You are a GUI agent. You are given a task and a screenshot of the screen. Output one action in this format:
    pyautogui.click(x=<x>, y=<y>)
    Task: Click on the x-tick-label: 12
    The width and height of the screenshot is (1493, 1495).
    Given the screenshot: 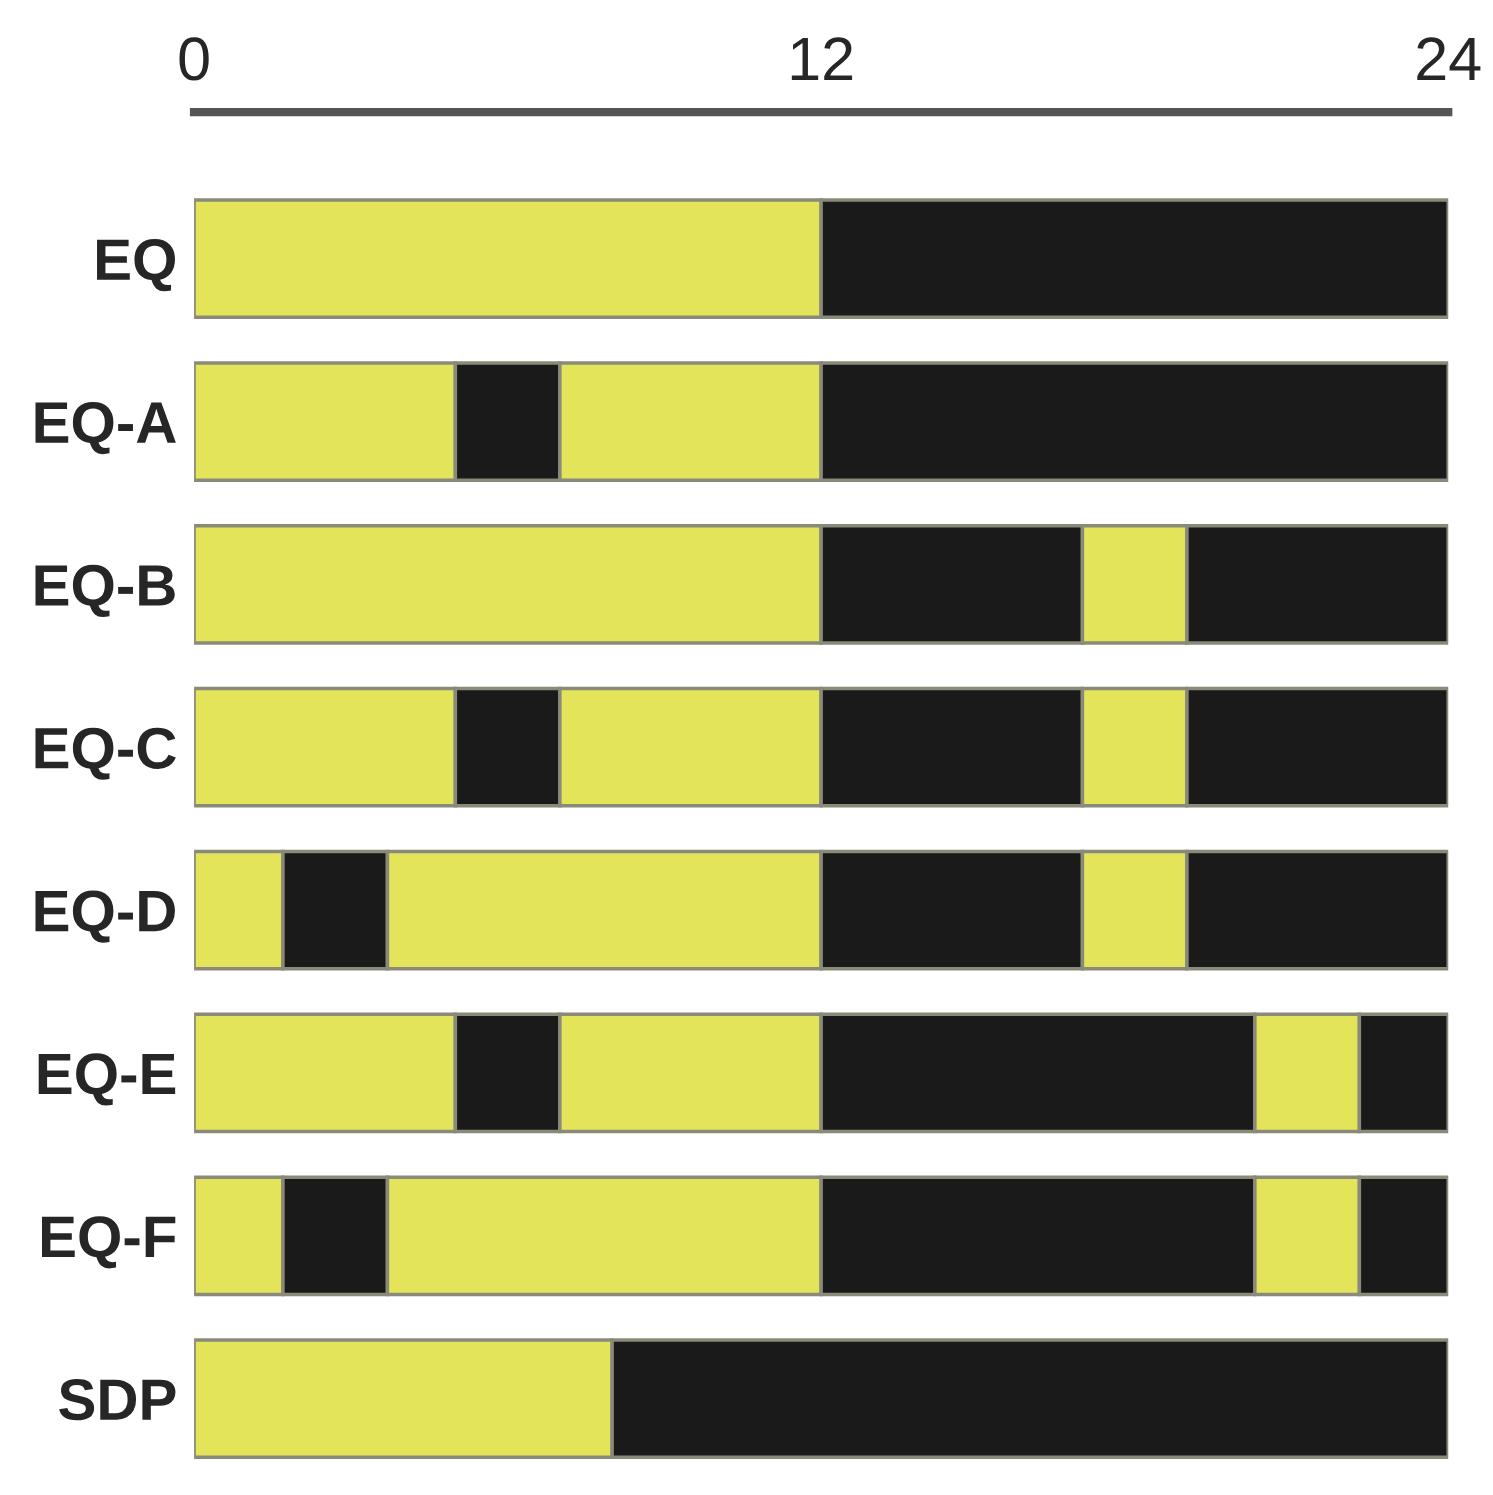 What is the action you would take?
    pyautogui.click(x=822, y=58)
    